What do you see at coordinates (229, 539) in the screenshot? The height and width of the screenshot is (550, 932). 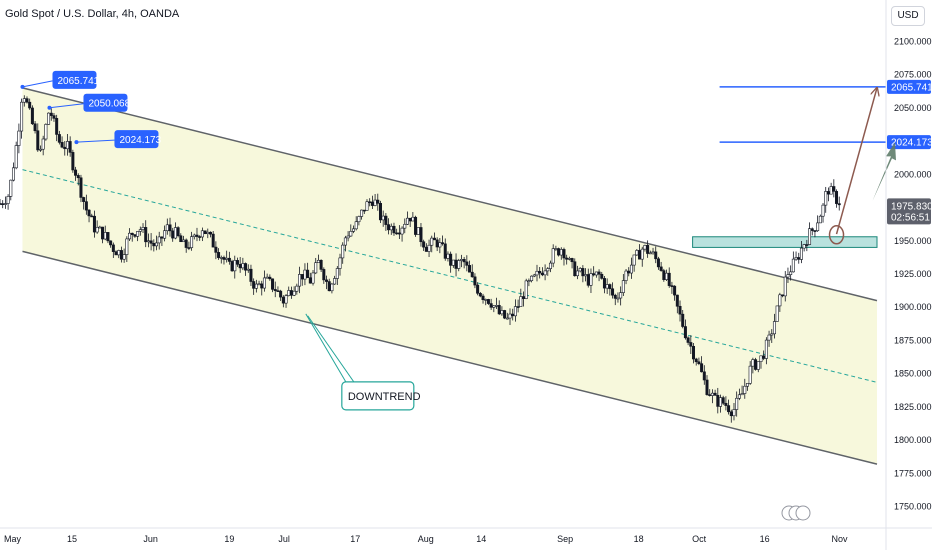 I see `x-tick-label: 19` at bounding box center [229, 539].